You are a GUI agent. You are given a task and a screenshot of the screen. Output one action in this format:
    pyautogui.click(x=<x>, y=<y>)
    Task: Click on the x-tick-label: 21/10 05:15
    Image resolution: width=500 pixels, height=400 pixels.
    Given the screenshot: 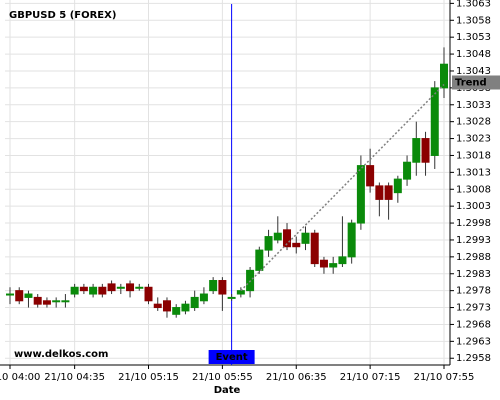 What is the action you would take?
    pyautogui.click(x=148, y=377)
    